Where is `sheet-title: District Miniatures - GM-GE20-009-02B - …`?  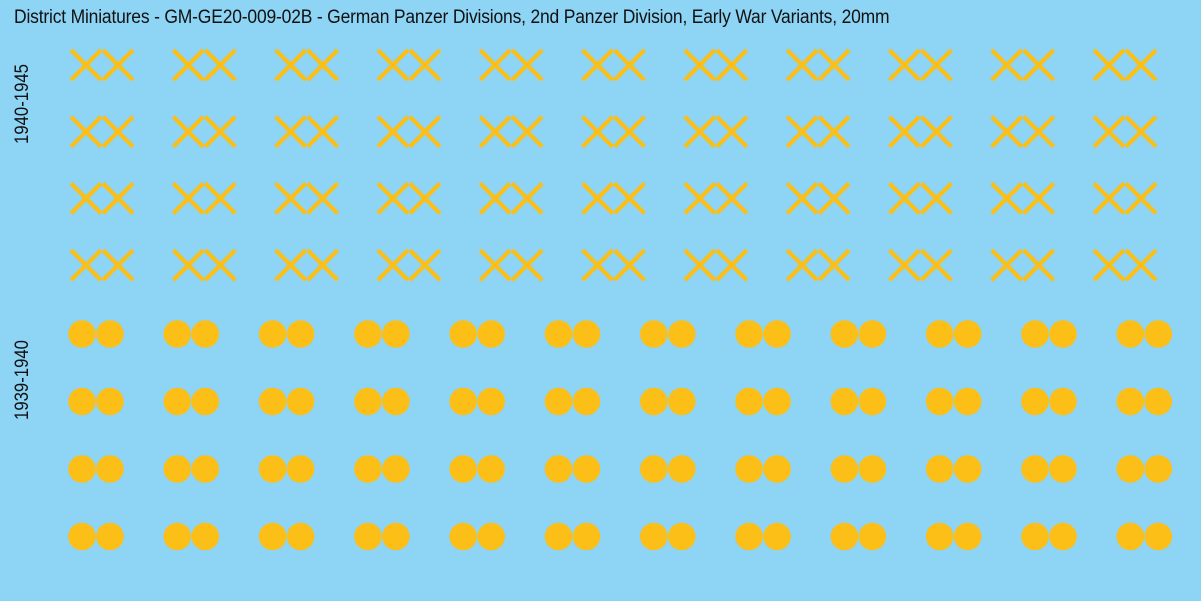
sheet-title: District Miniatures - GM-GE20-009-02B - … is located at coordinates (452, 17).